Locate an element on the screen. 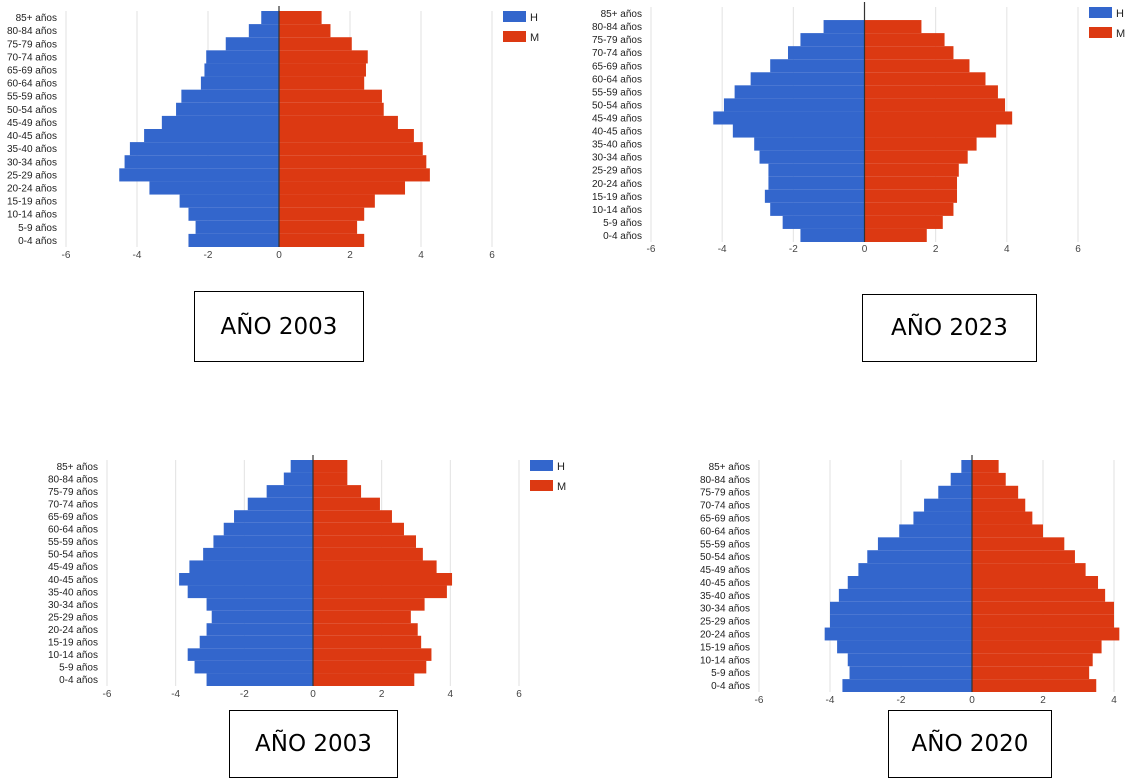 The width and height of the screenshot is (1126, 778). category-label: 20-24 años is located at coordinates (32, 189).